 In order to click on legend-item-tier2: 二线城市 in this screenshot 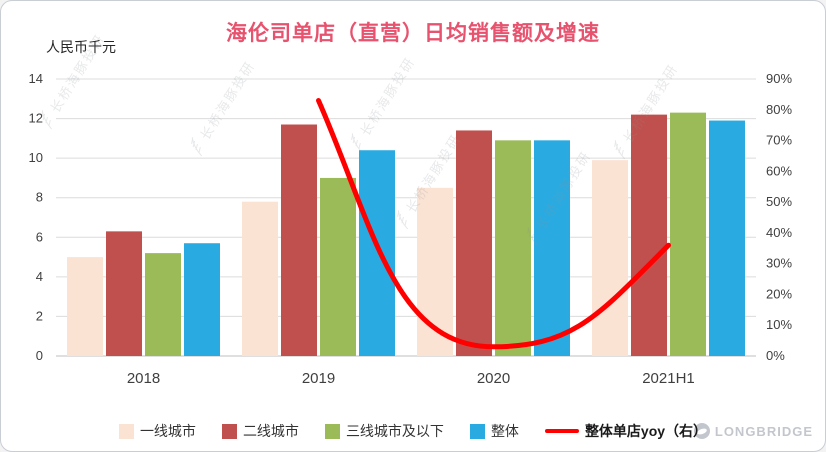, I will do `click(260, 431)`.